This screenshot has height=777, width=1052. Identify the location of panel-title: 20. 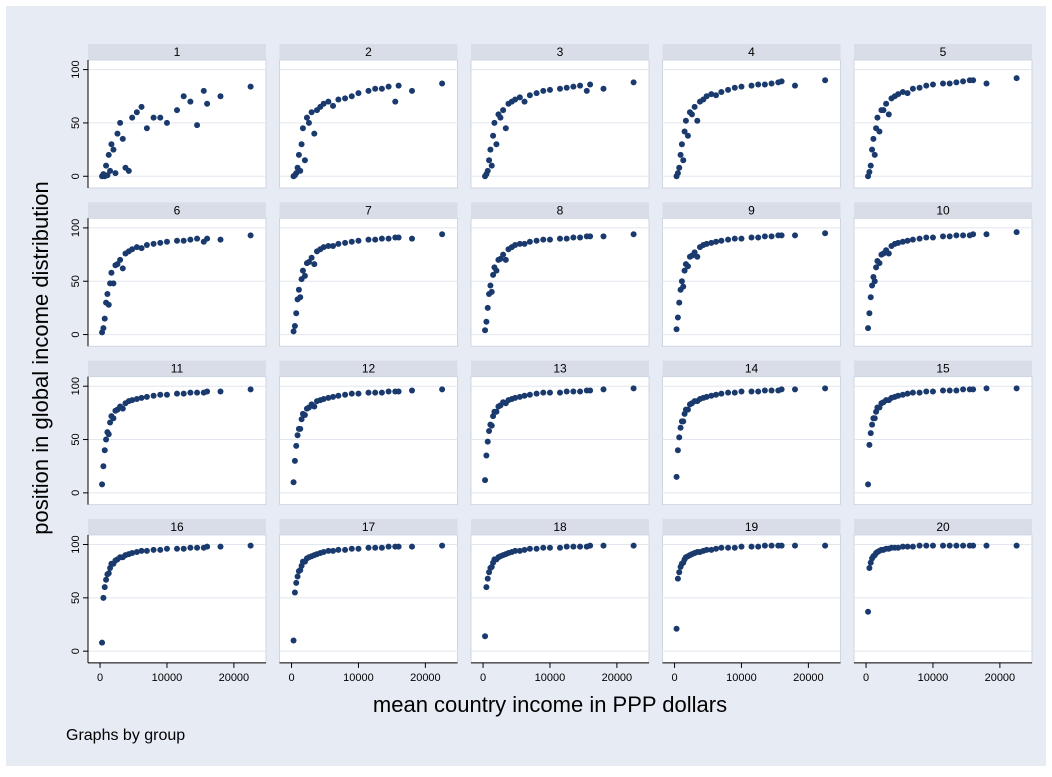
(943, 527).